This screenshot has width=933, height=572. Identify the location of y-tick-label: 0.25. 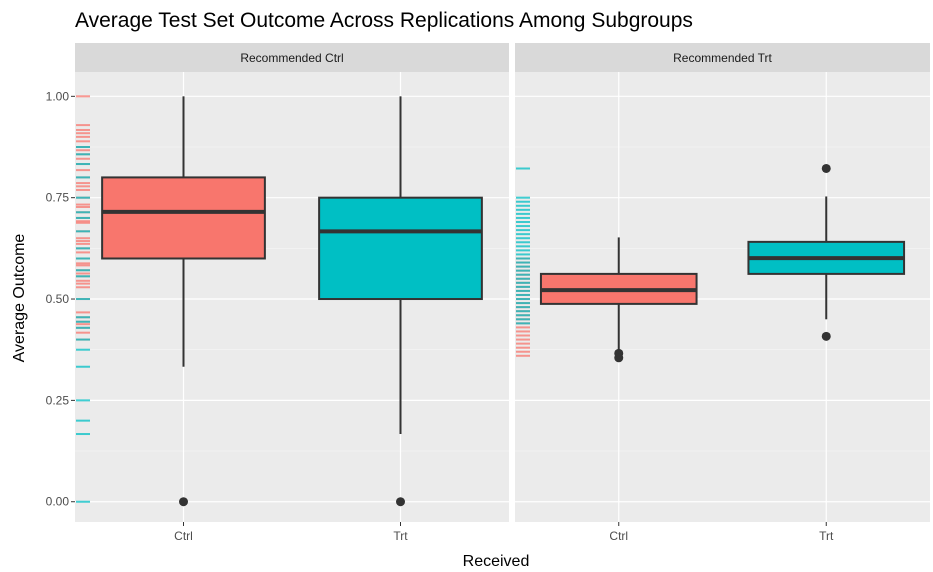
(58, 400).